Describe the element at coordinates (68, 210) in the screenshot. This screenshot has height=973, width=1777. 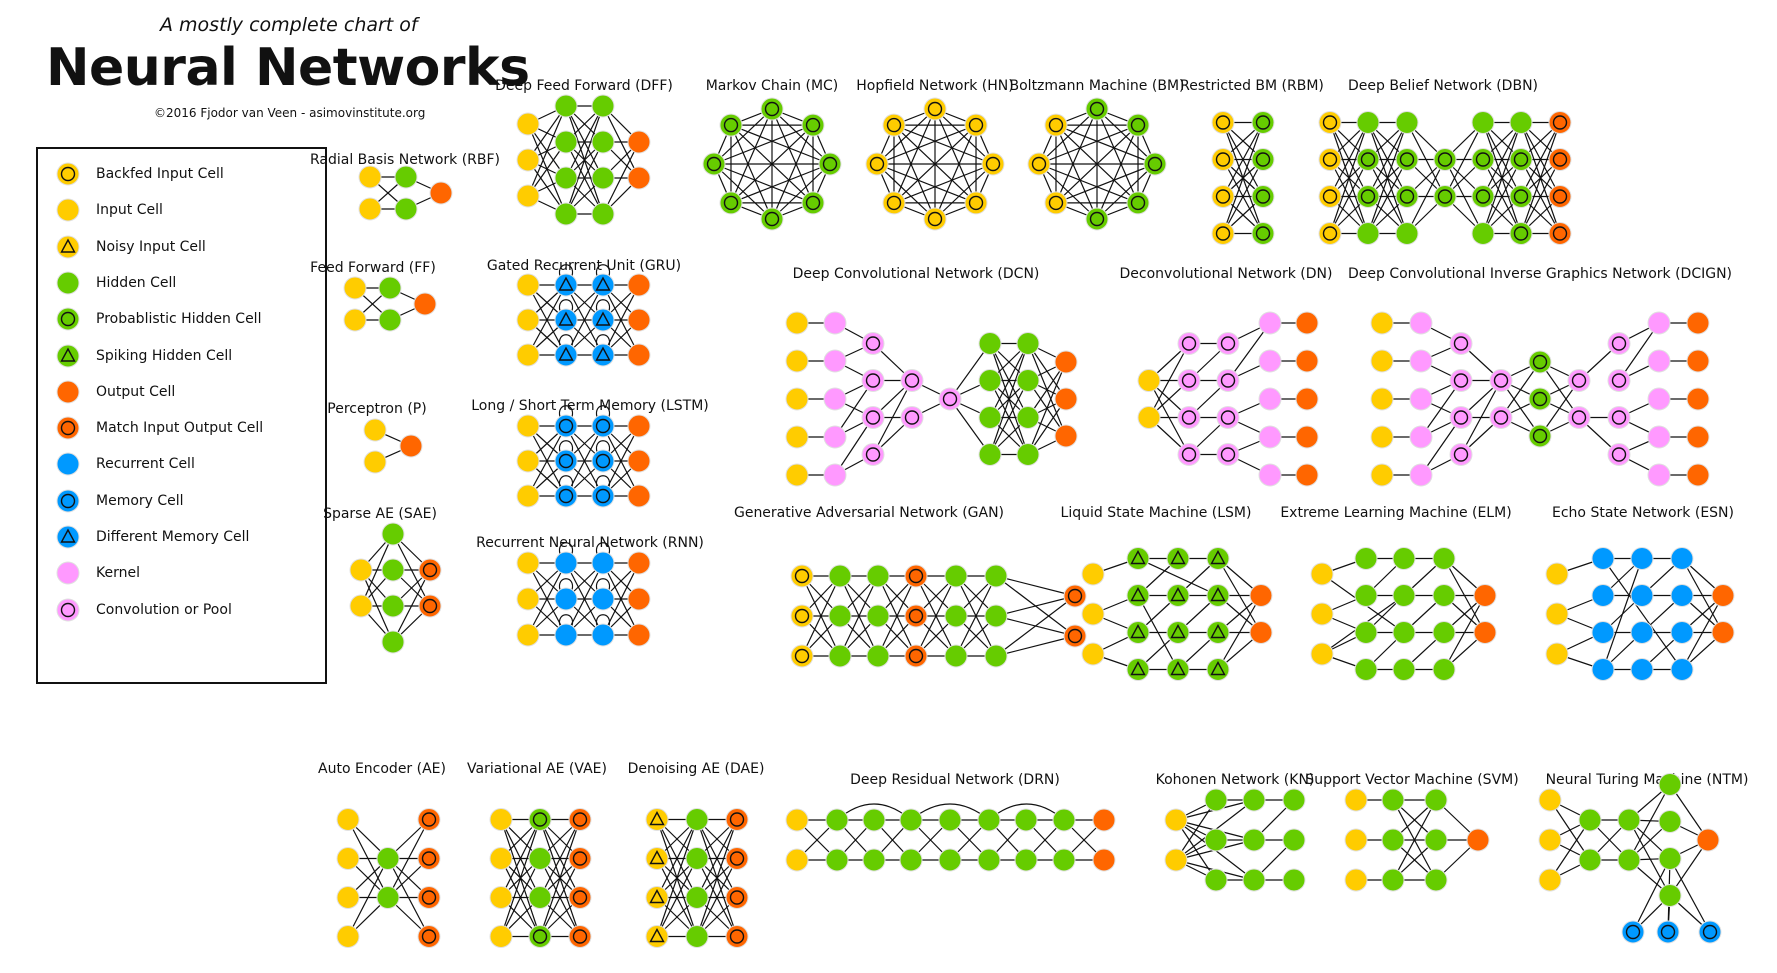
I see `input-icon` at that location.